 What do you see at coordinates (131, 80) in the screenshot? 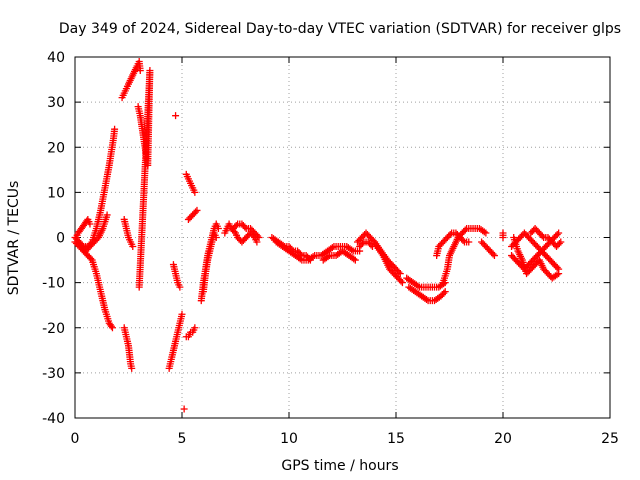
I see `series-arc-2-up` at bounding box center [131, 80].